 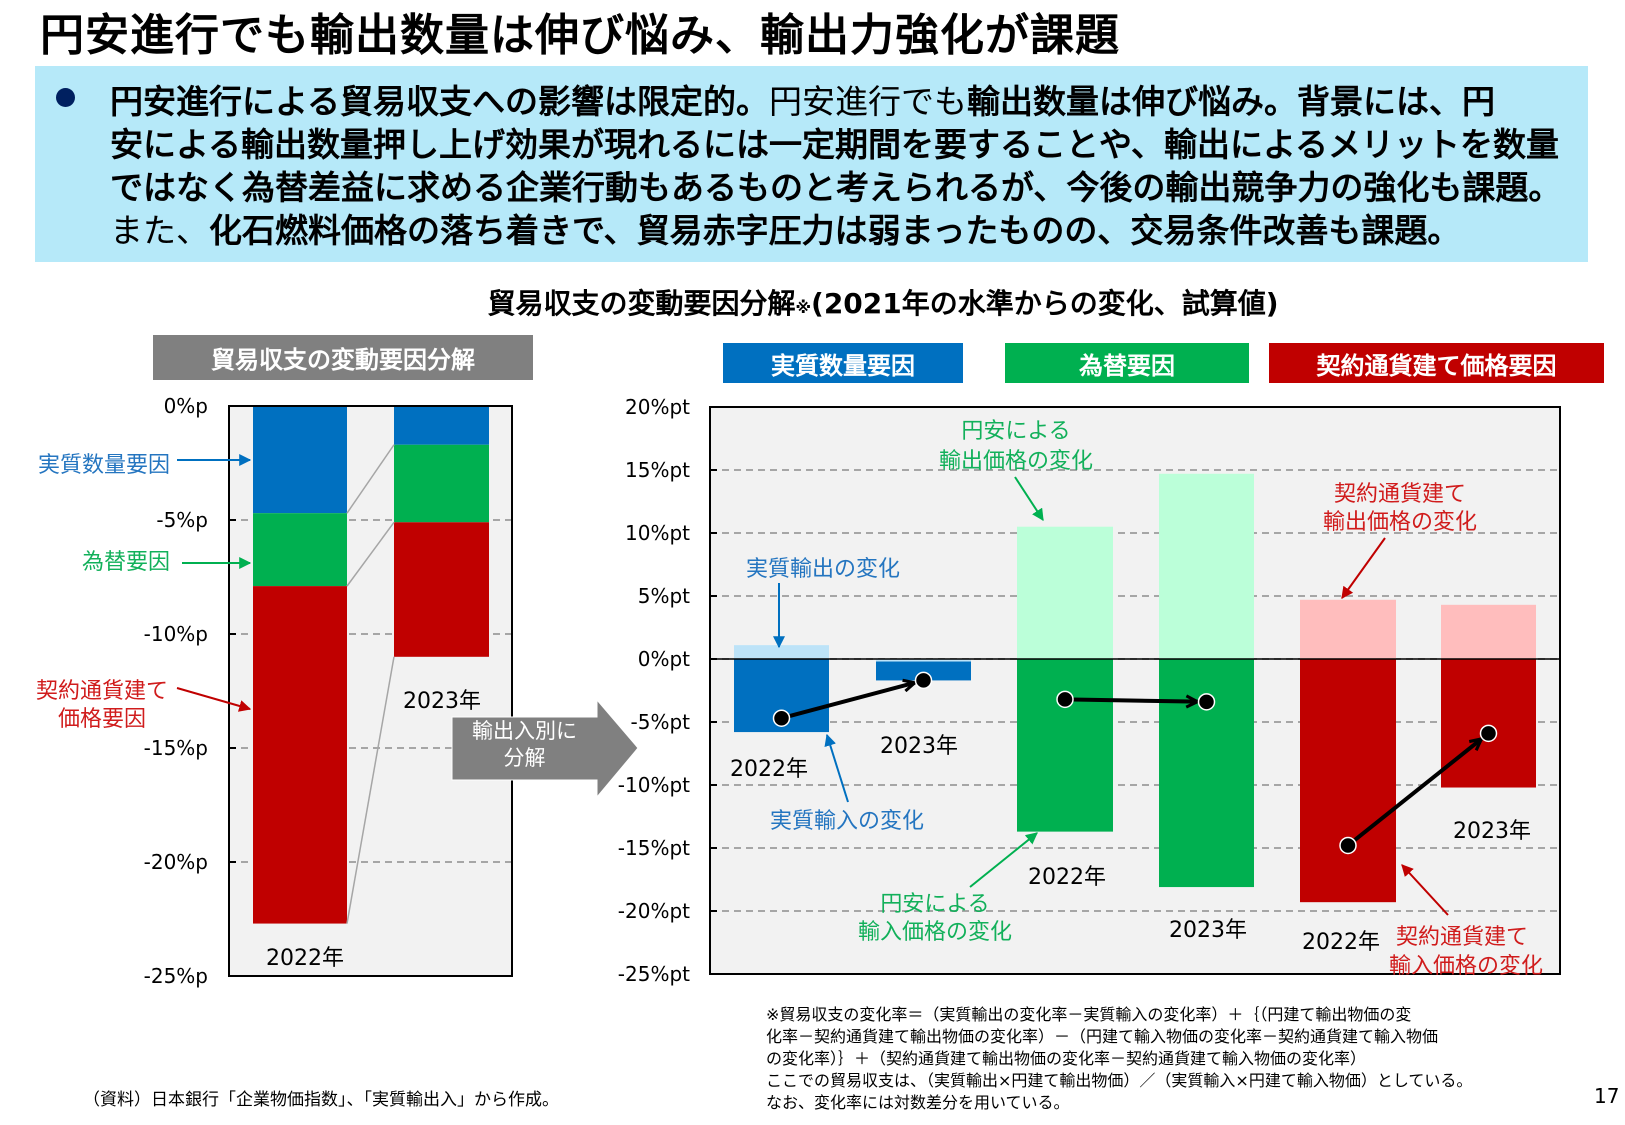 I want to click on right-year-label-fx-2022: 2022年, so click(x=1067, y=877).